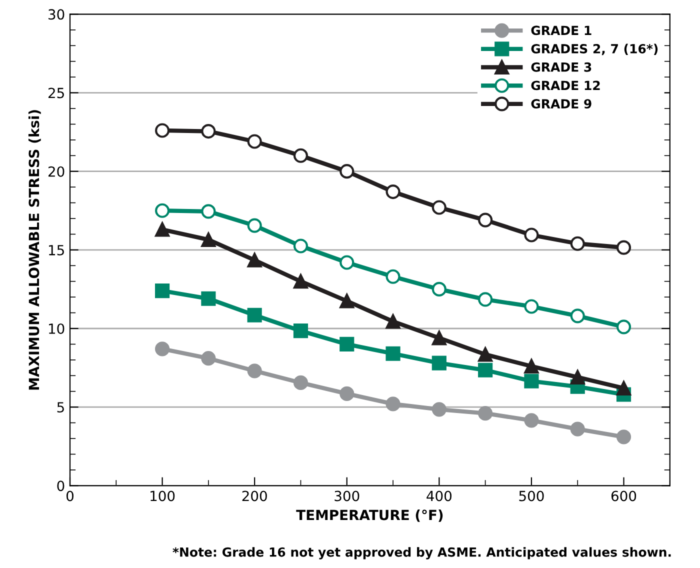  Describe the element at coordinates (531, 496) in the screenshot. I see `x-tick-label: 500` at that location.